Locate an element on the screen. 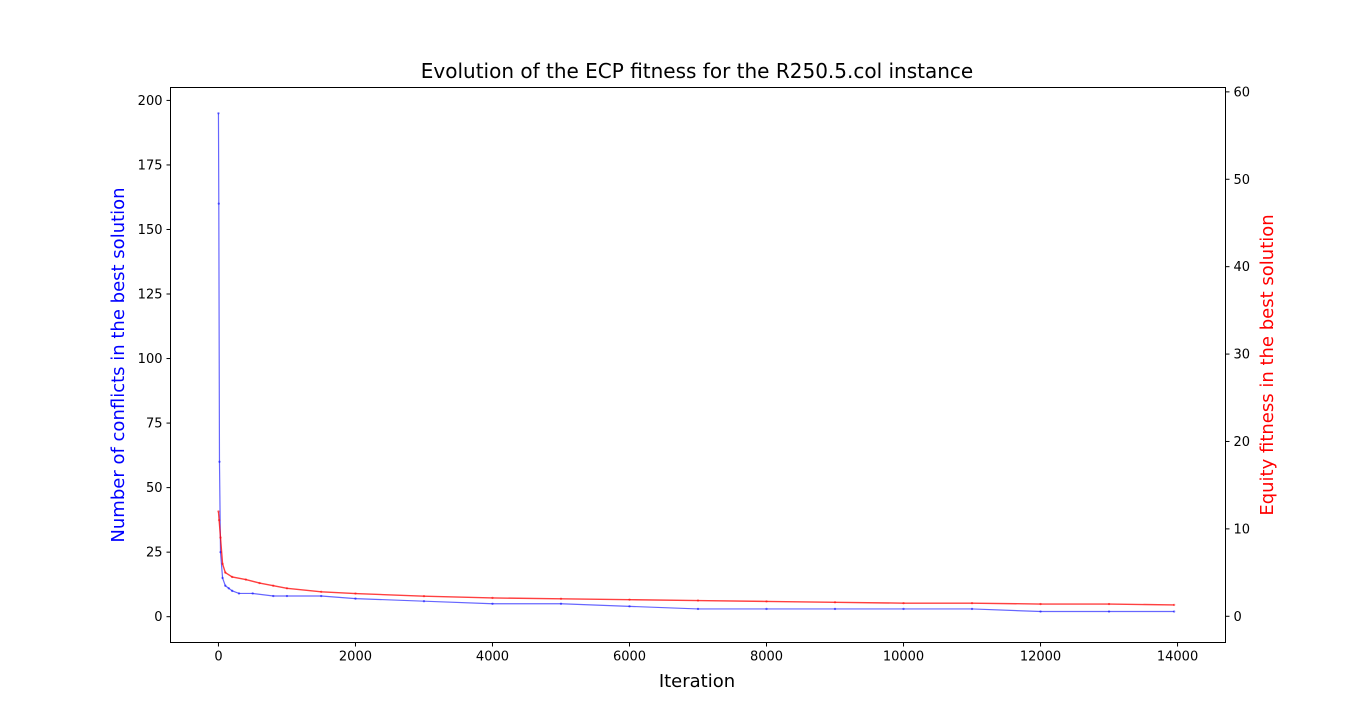  y-right-tick-label: 20 is located at coordinates (1242, 442).